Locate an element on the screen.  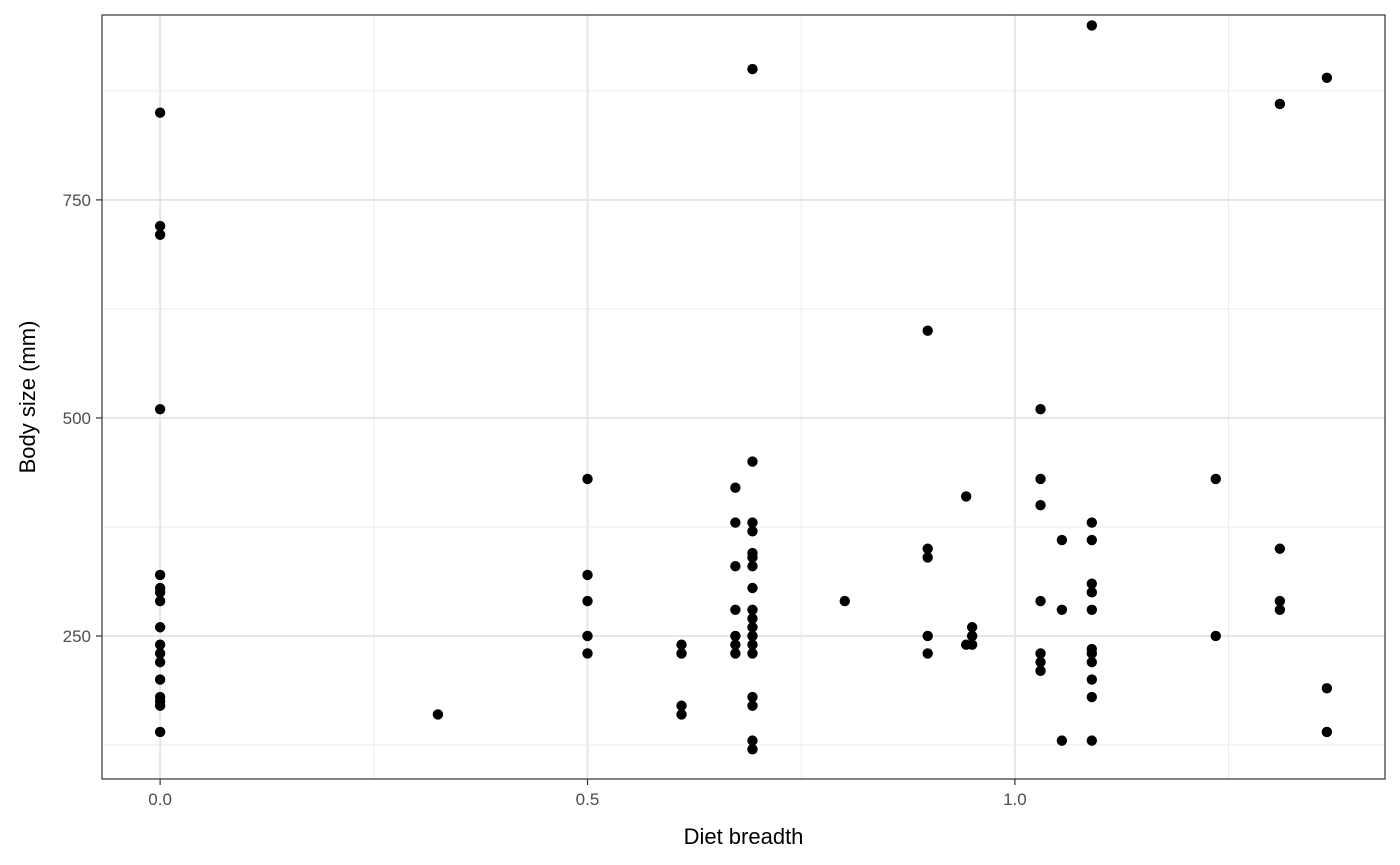
y-axis-title: Body size (mm) is located at coordinates (27, 397).